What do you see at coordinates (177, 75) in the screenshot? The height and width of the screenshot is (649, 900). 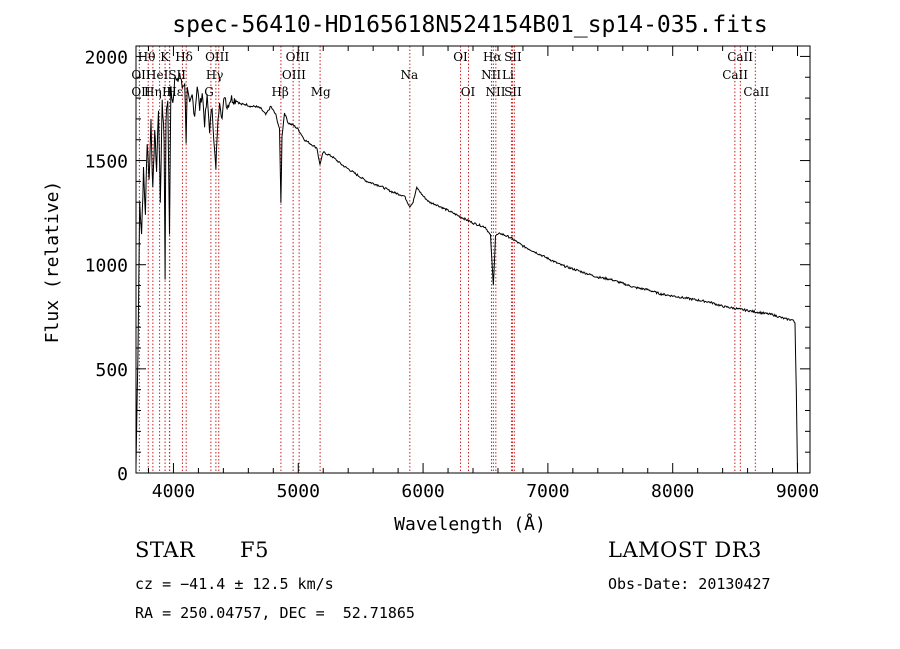 I see `line-label-11: SII` at bounding box center [177, 75].